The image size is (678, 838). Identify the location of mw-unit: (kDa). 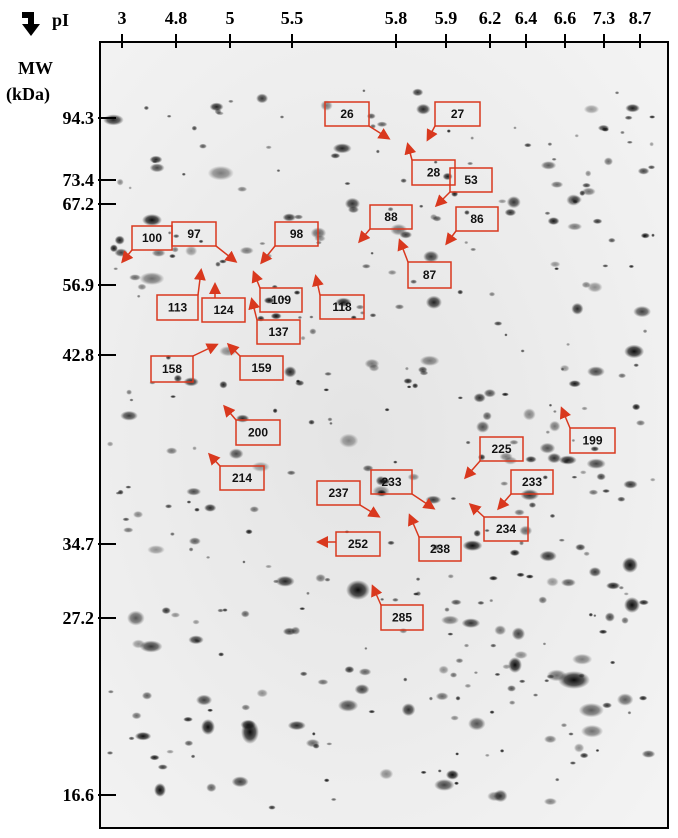
(28, 94).